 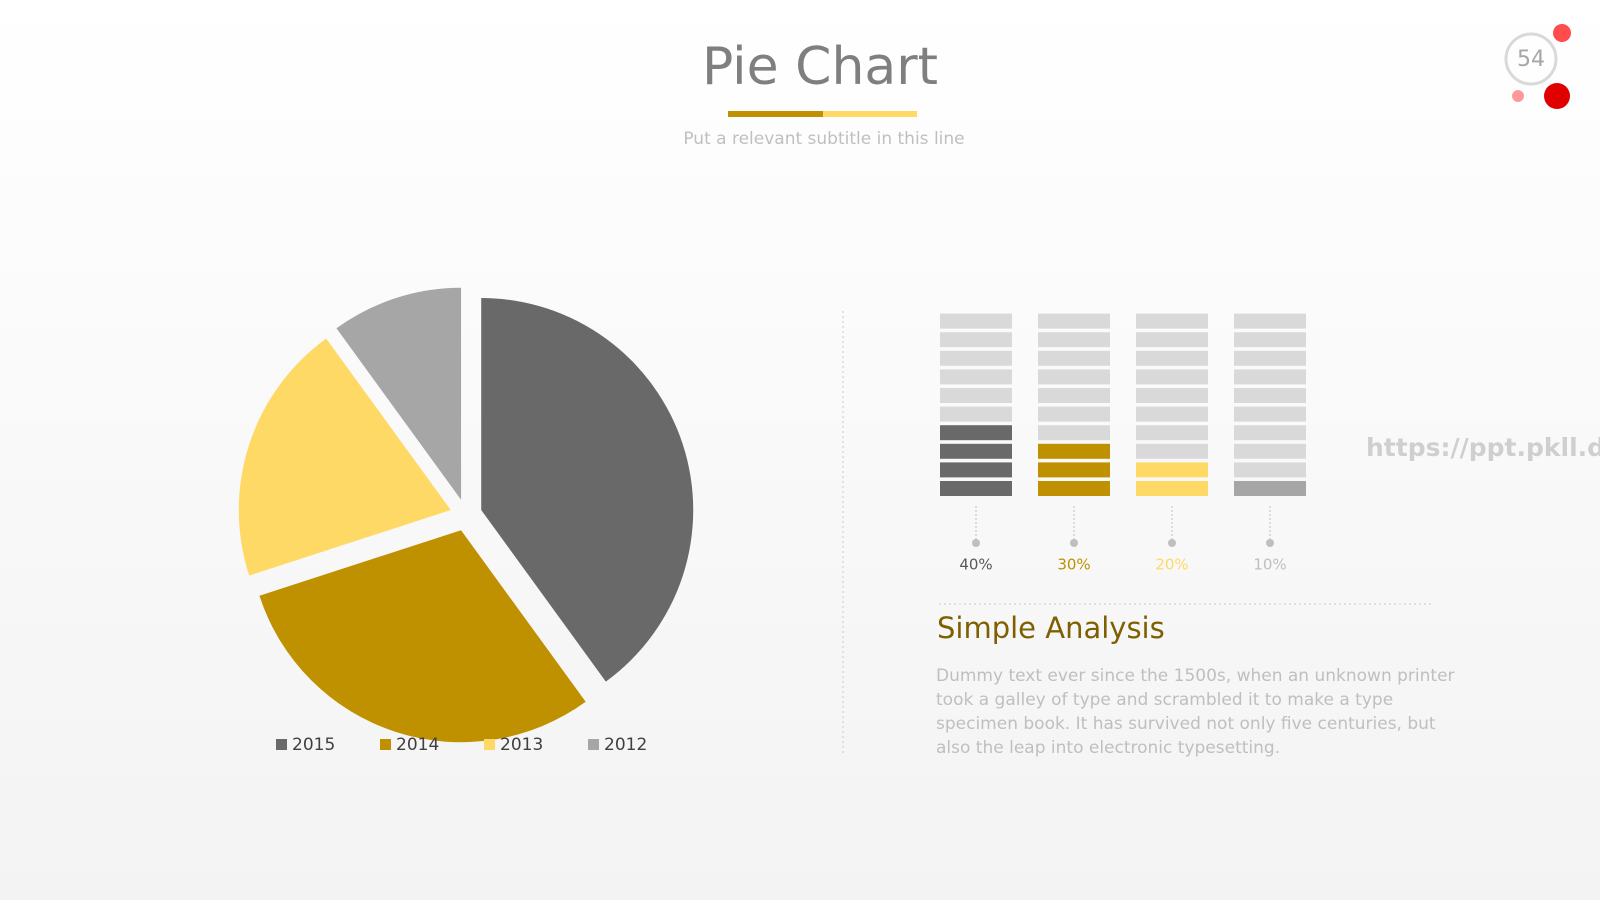 What do you see at coordinates (975, 565) in the screenshot?
I see `value-label: 40%` at bounding box center [975, 565].